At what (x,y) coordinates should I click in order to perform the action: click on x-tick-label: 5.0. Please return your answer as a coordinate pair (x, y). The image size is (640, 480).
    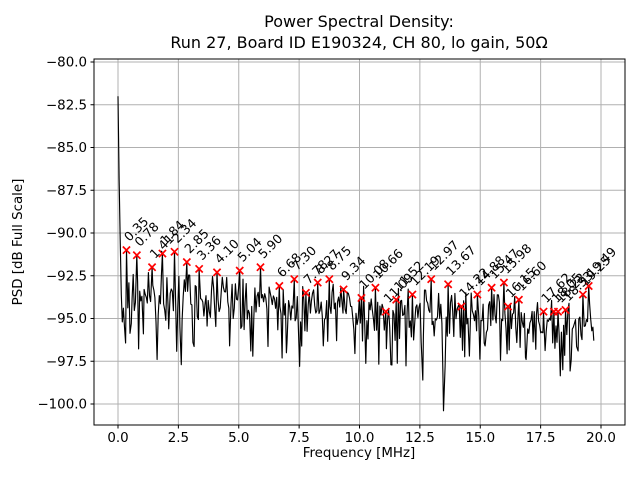
    Looking at the image, I should click on (238, 438).